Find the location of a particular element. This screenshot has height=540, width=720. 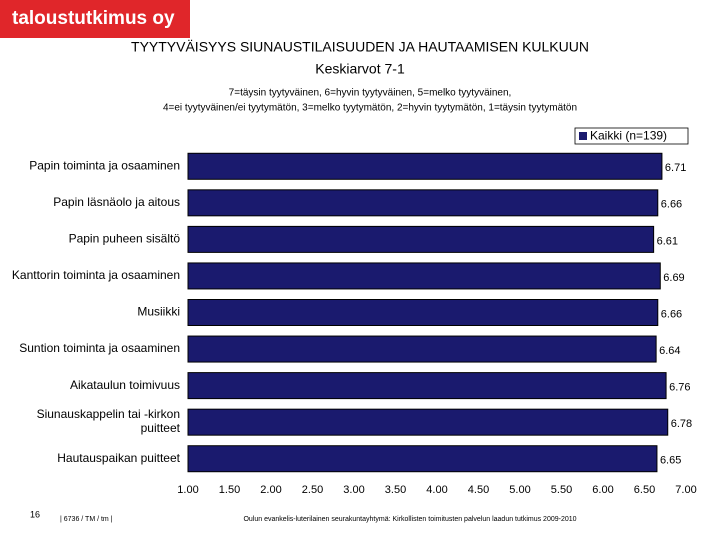

x-tick-label: 2.00 is located at coordinates (270, 490).